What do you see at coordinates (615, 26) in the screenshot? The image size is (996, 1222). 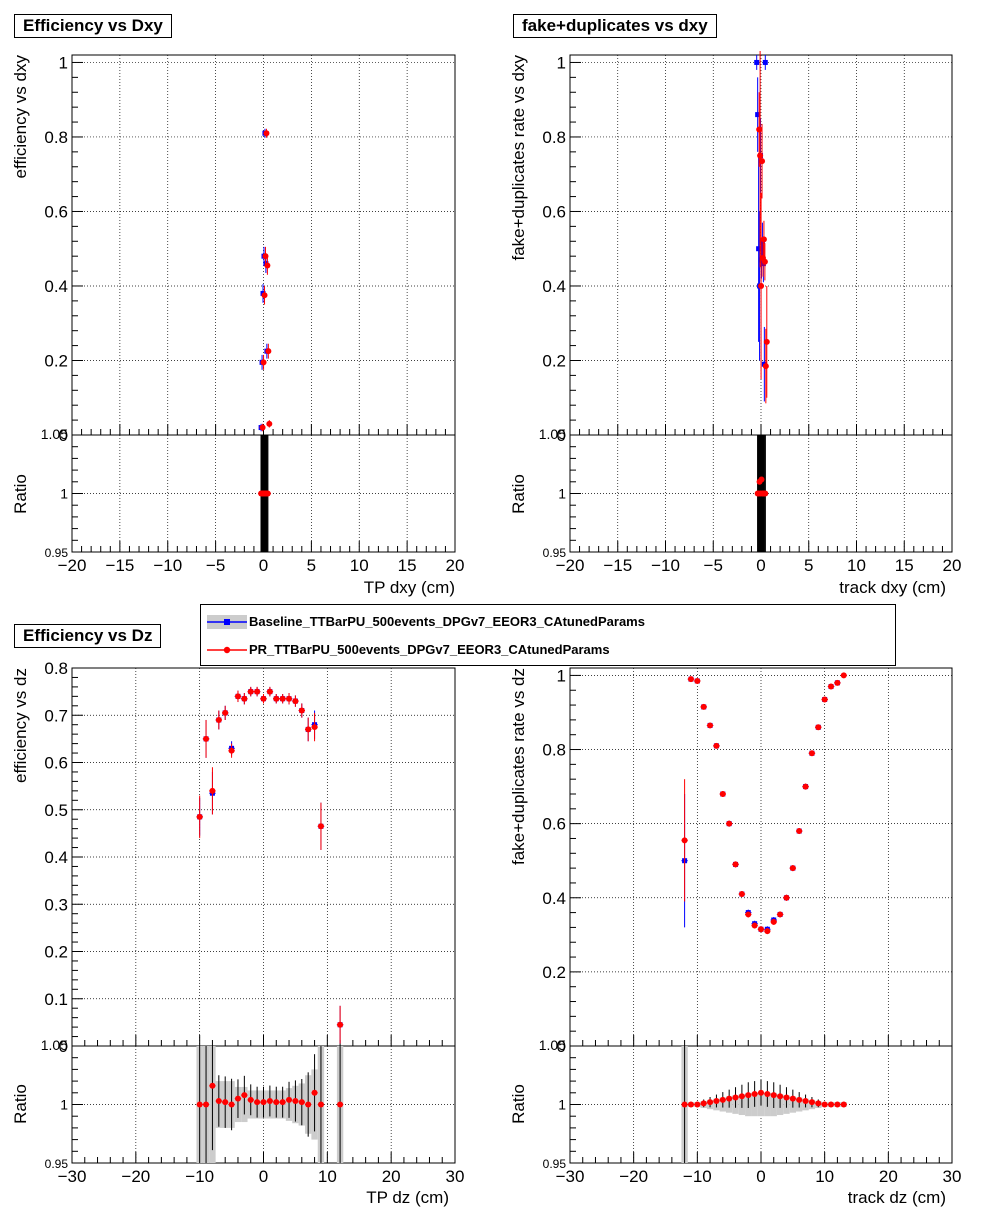 I see `chart-title-fake-dxy: fake+duplicates vs dxy` at bounding box center [615, 26].